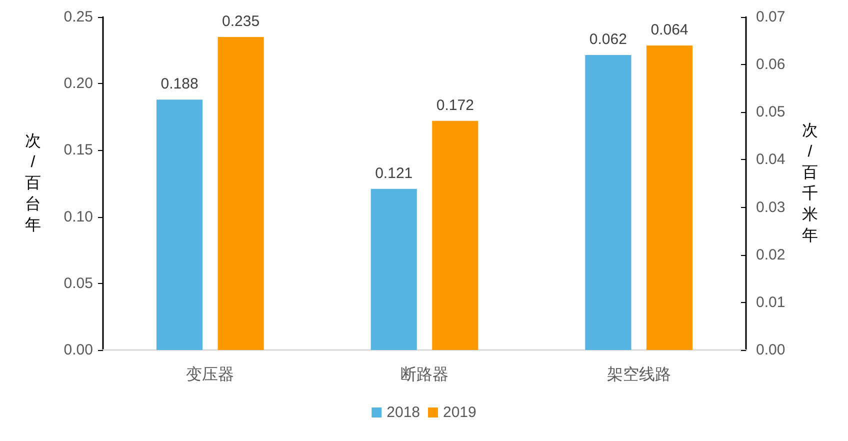 The height and width of the screenshot is (441, 848). I want to click on x-tick-label: 断路器, so click(424, 375).